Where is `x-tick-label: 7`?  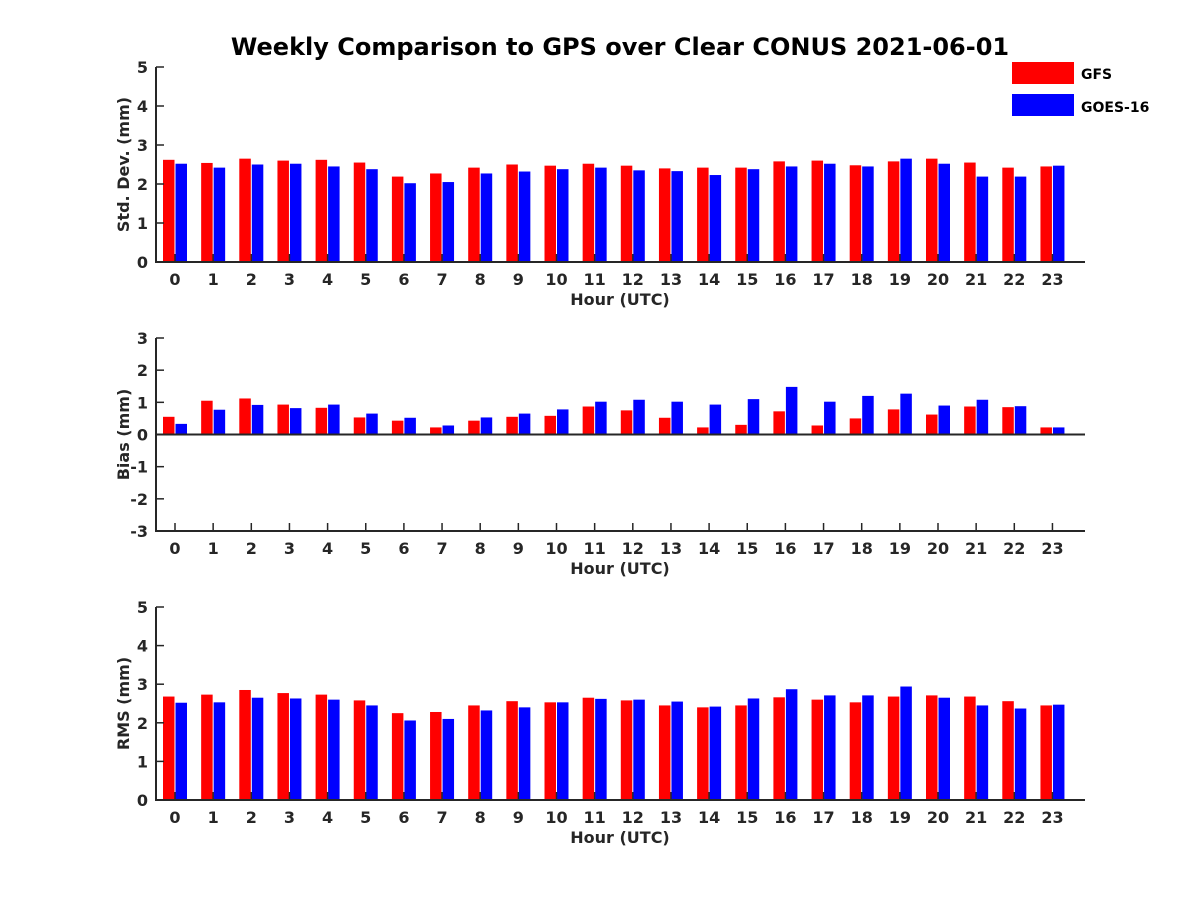
x-tick-label: 7 is located at coordinates (441, 817).